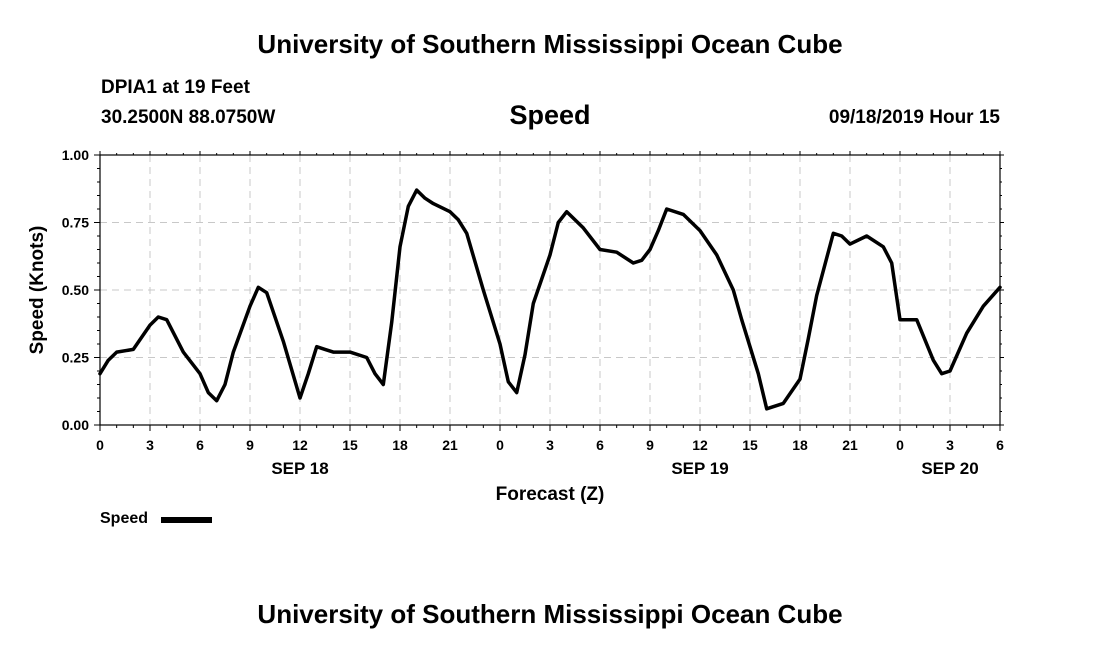 This screenshot has height=650, width=1100. What do you see at coordinates (75, 223) in the screenshot?
I see `y-tick-label: 0.75` at bounding box center [75, 223].